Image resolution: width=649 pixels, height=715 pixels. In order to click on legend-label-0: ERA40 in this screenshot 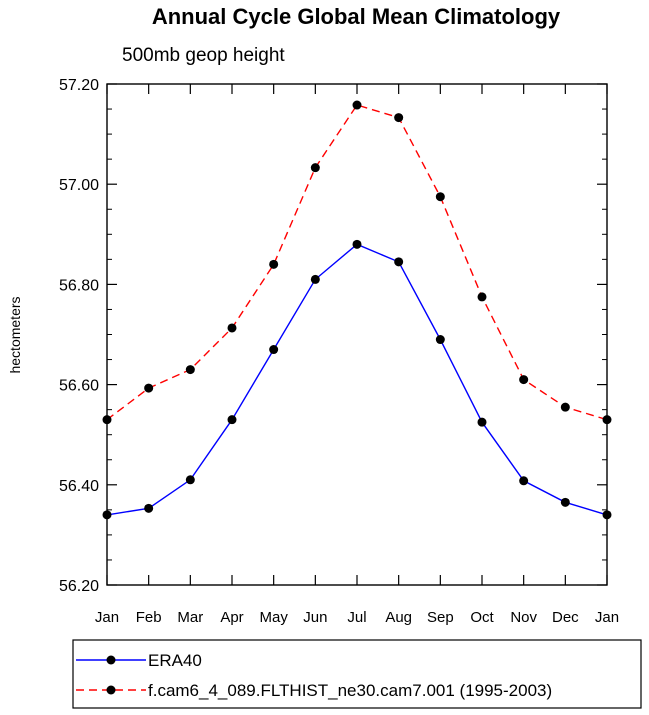, I will do `click(175, 660)`.